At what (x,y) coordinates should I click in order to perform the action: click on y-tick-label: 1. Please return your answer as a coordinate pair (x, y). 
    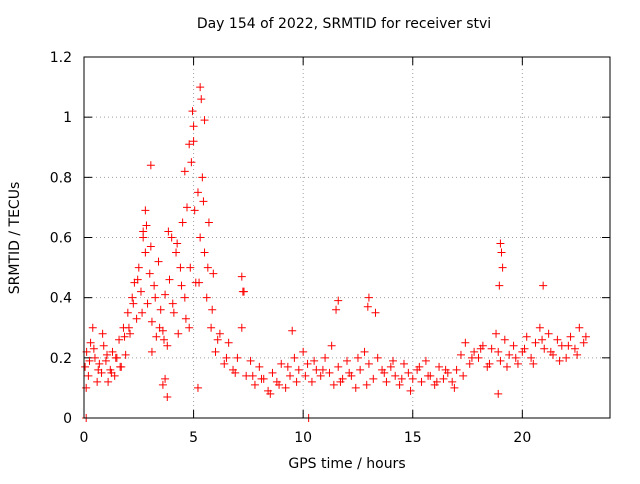
    Looking at the image, I should click on (67, 118).